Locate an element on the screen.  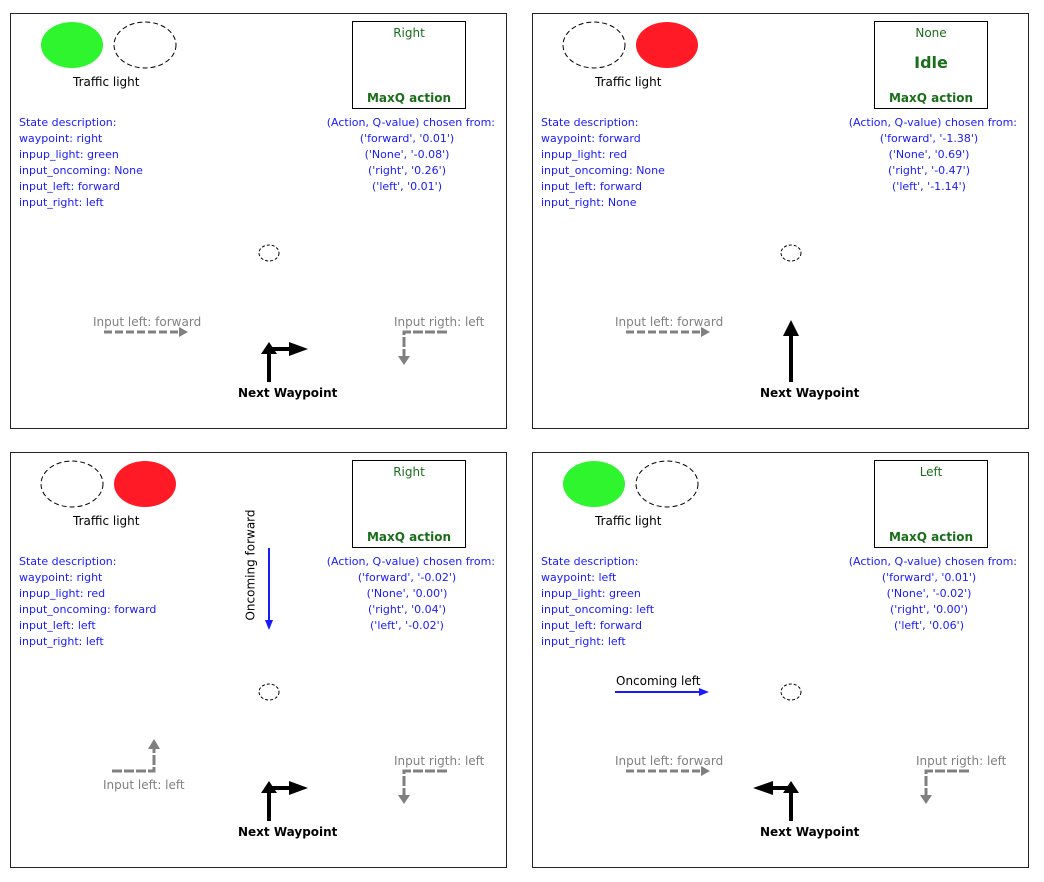
state-line: waypoint: forward is located at coordinates (591, 138).